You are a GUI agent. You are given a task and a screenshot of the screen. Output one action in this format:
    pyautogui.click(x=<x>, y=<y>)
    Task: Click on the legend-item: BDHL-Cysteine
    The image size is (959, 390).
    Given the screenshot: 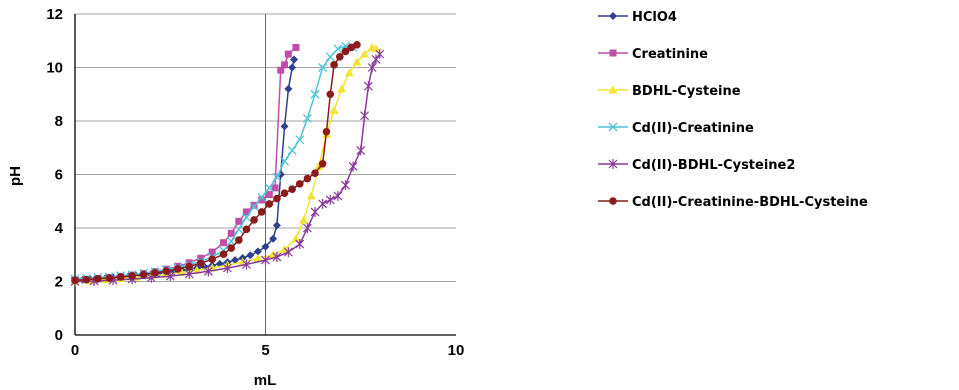 What is the action you would take?
    pyautogui.click(x=669, y=91)
    